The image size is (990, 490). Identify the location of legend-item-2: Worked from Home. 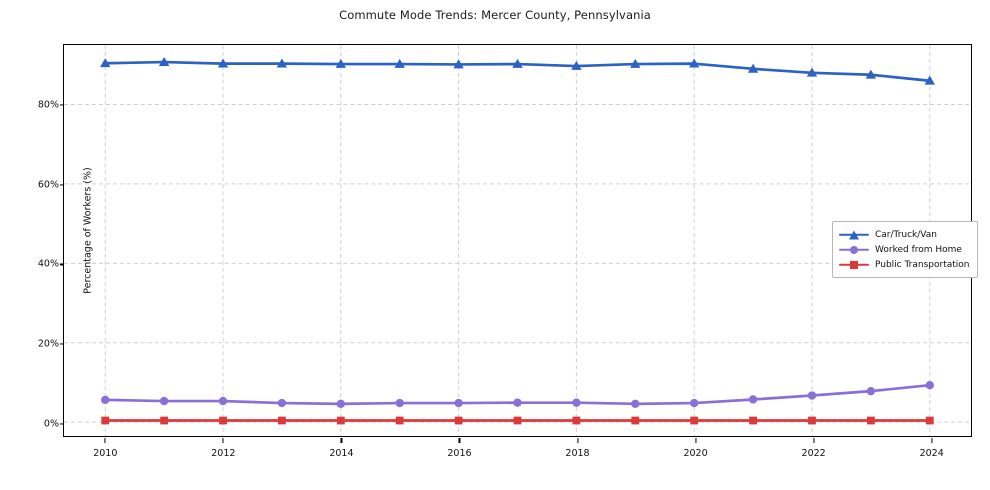
(904, 249).